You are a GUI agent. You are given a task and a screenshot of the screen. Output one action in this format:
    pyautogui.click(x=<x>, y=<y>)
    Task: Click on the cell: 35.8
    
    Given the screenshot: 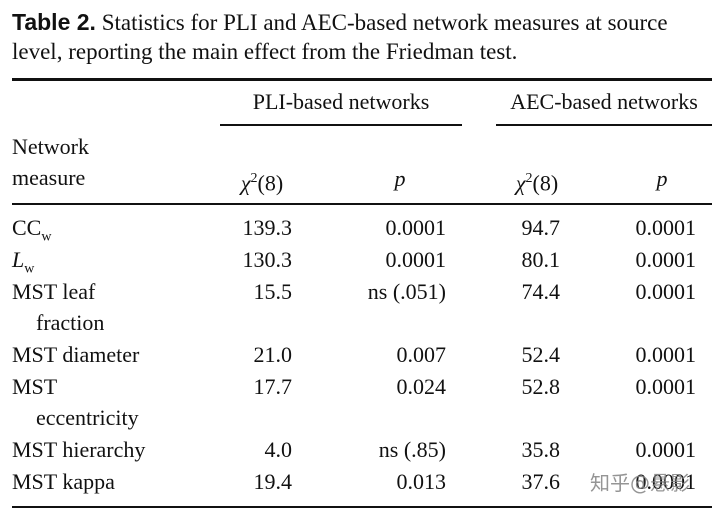 What is the action you would take?
    pyautogui.click(x=541, y=449)
    